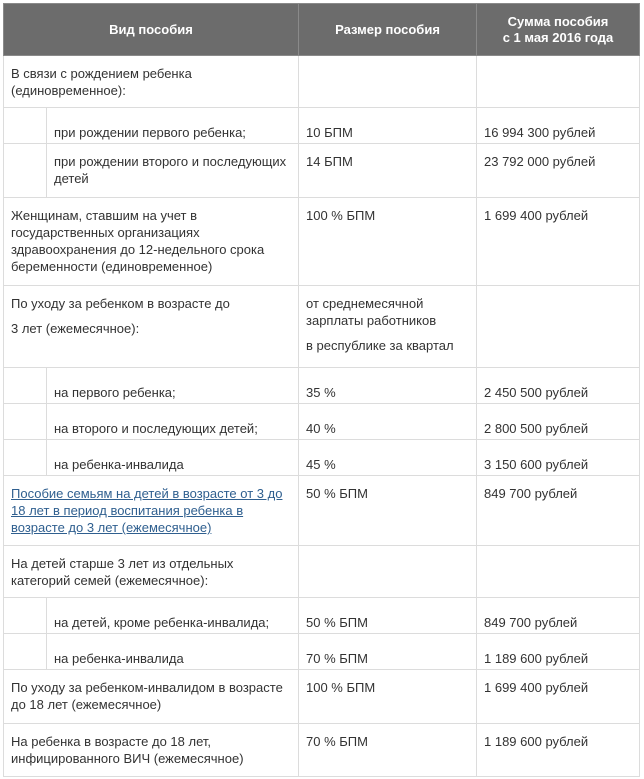  What do you see at coordinates (558, 170) in the screenshot?
I see `cell: 23 792 000 рублей` at bounding box center [558, 170].